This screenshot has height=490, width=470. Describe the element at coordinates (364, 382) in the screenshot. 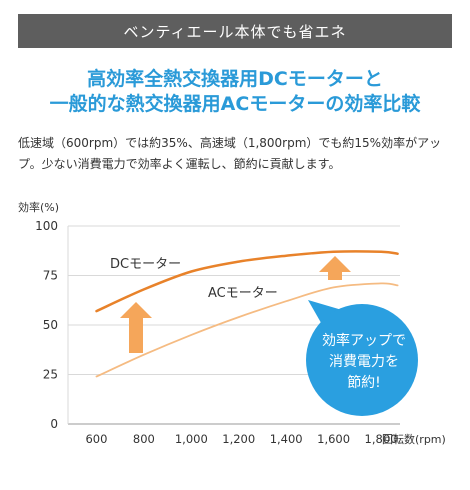

I see `callout-line-3: 節約!` at that location.